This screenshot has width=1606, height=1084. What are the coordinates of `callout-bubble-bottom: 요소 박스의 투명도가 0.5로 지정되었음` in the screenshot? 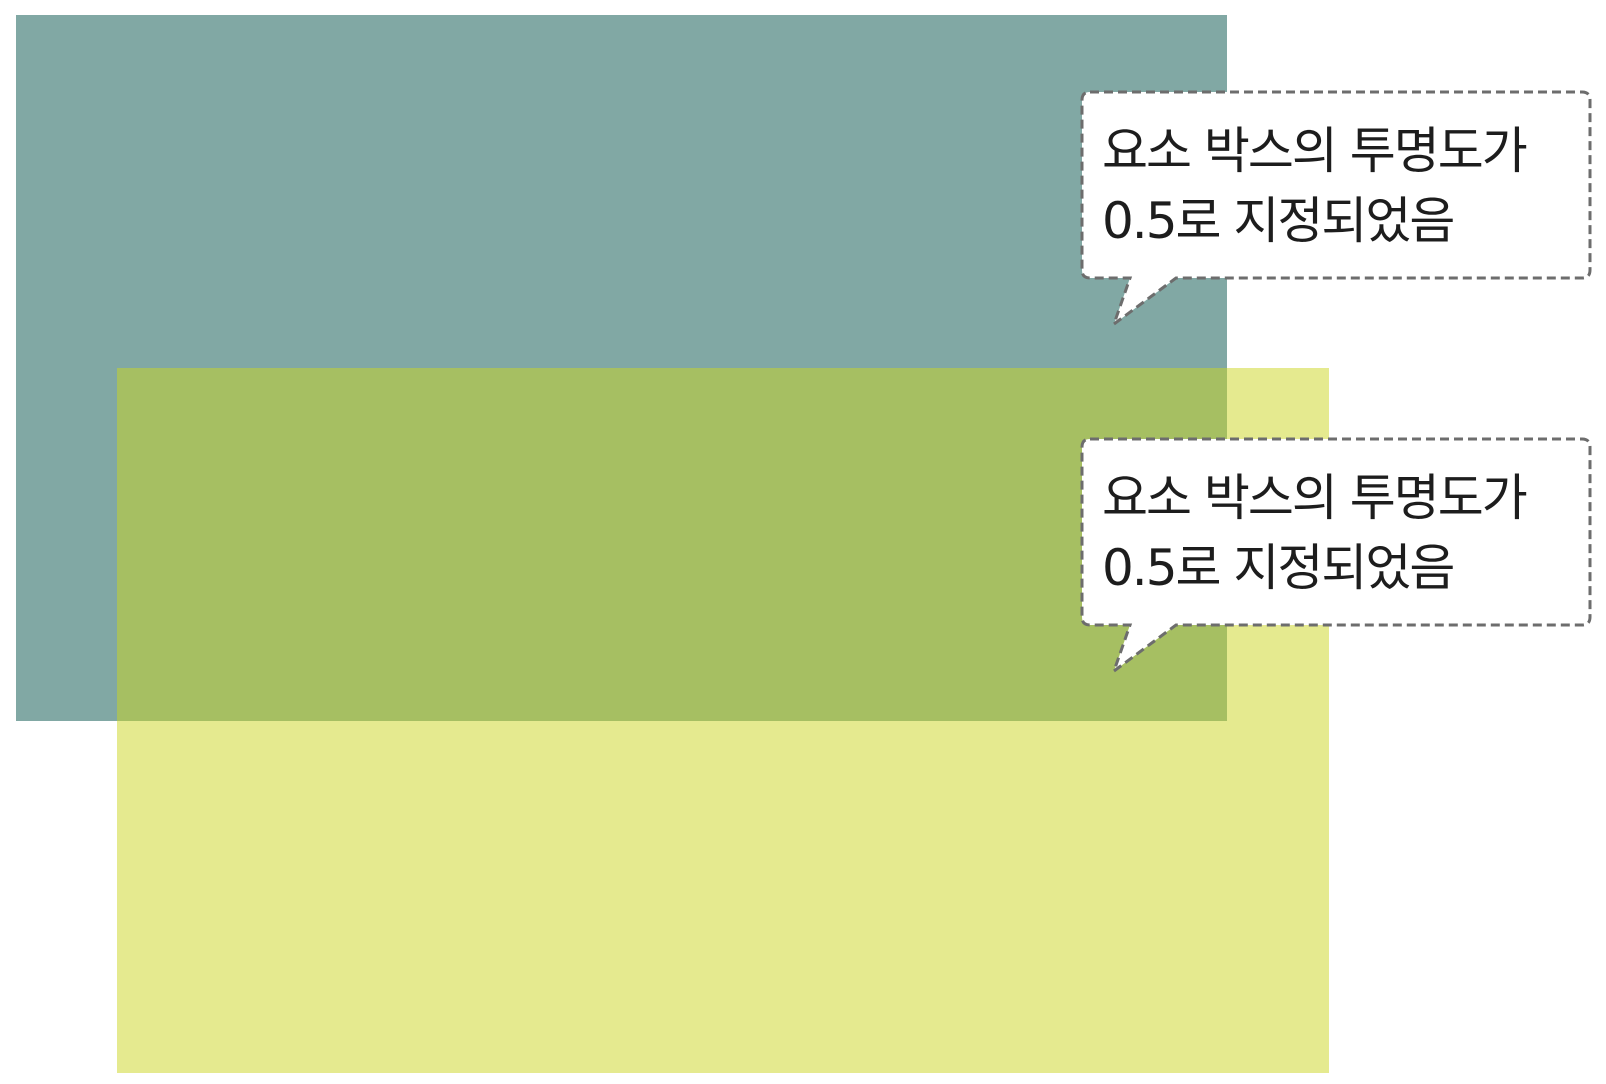 It's located at (1336, 556).